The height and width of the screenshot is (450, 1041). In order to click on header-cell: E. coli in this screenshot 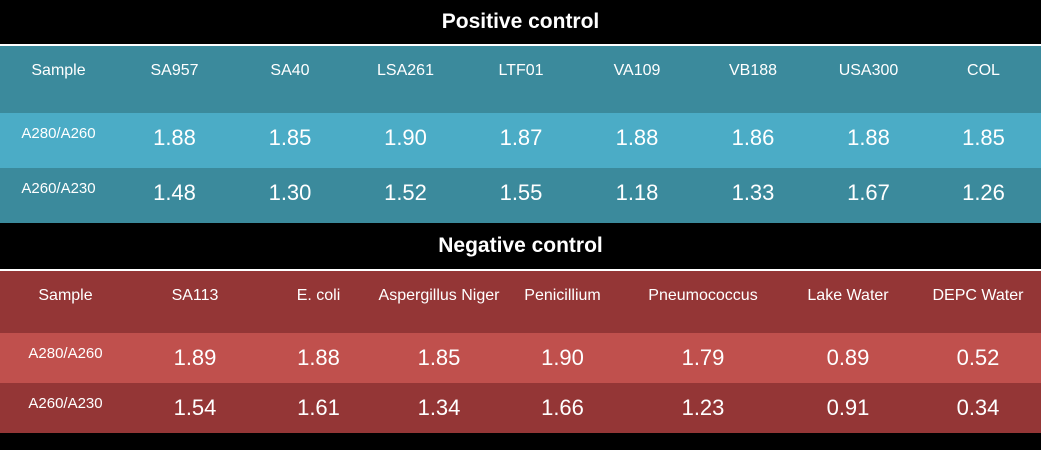, I will do `click(318, 295)`.